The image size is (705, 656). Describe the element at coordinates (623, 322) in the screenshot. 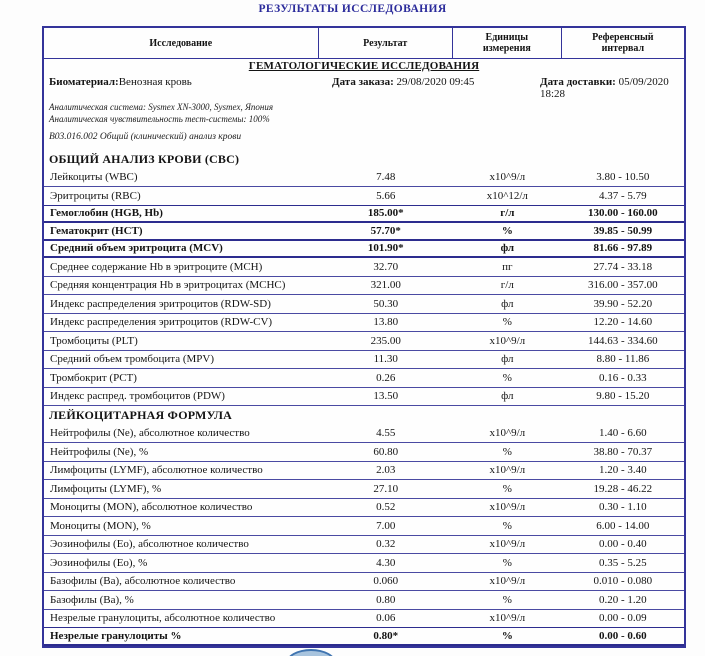

I see `ref-interval-cell: 12.20 - 14.60` at that location.